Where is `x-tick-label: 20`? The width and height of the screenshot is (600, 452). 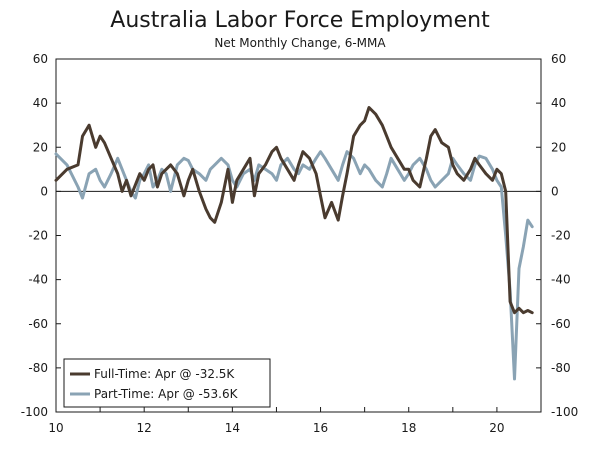
x-tick-label: 20 is located at coordinates (496, 428).